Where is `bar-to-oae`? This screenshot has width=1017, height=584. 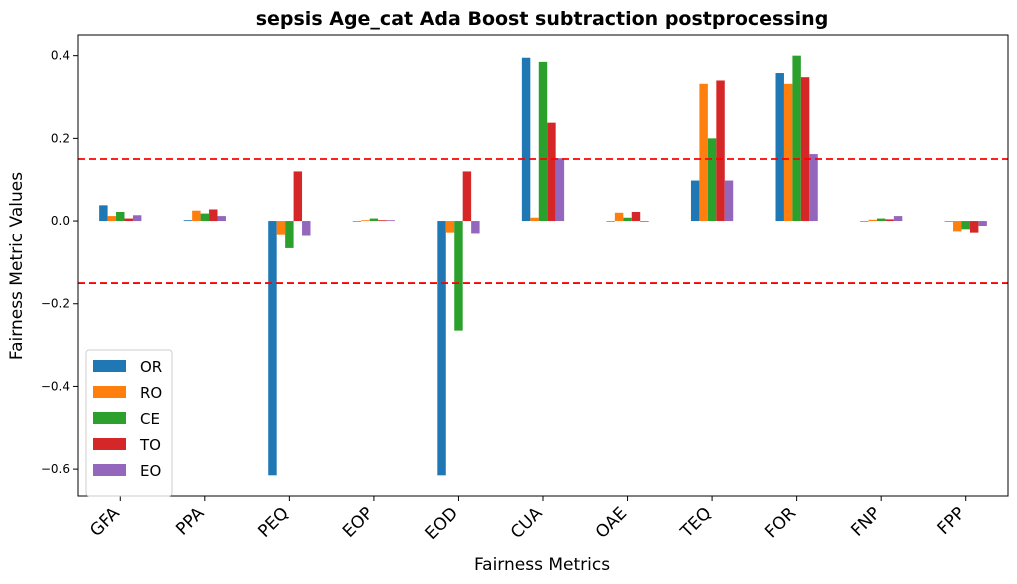
bar-to-oae is located at coordinates (636, 216).